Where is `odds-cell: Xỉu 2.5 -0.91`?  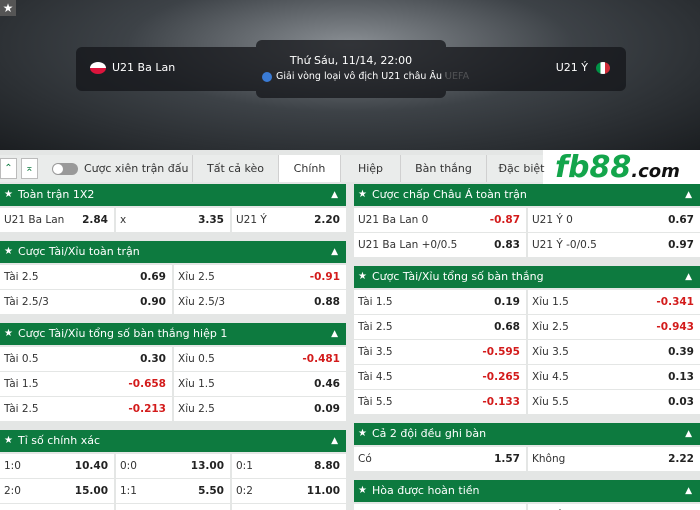
odds-cell: Xỉu 2.5 -0.91 is located at coordinates (260, 277).